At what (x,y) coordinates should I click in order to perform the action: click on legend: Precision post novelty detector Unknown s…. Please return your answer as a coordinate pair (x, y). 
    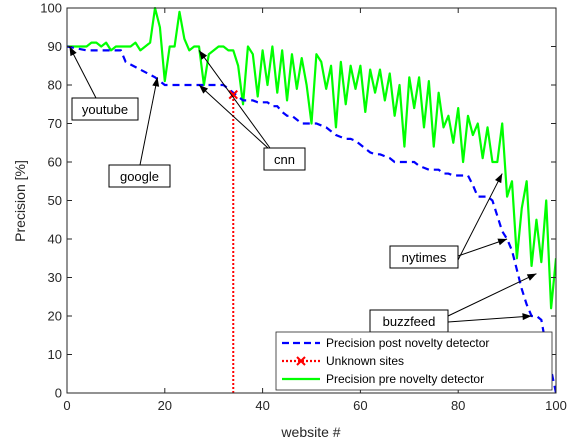
    Looking at the image, I should click on (414, 361).